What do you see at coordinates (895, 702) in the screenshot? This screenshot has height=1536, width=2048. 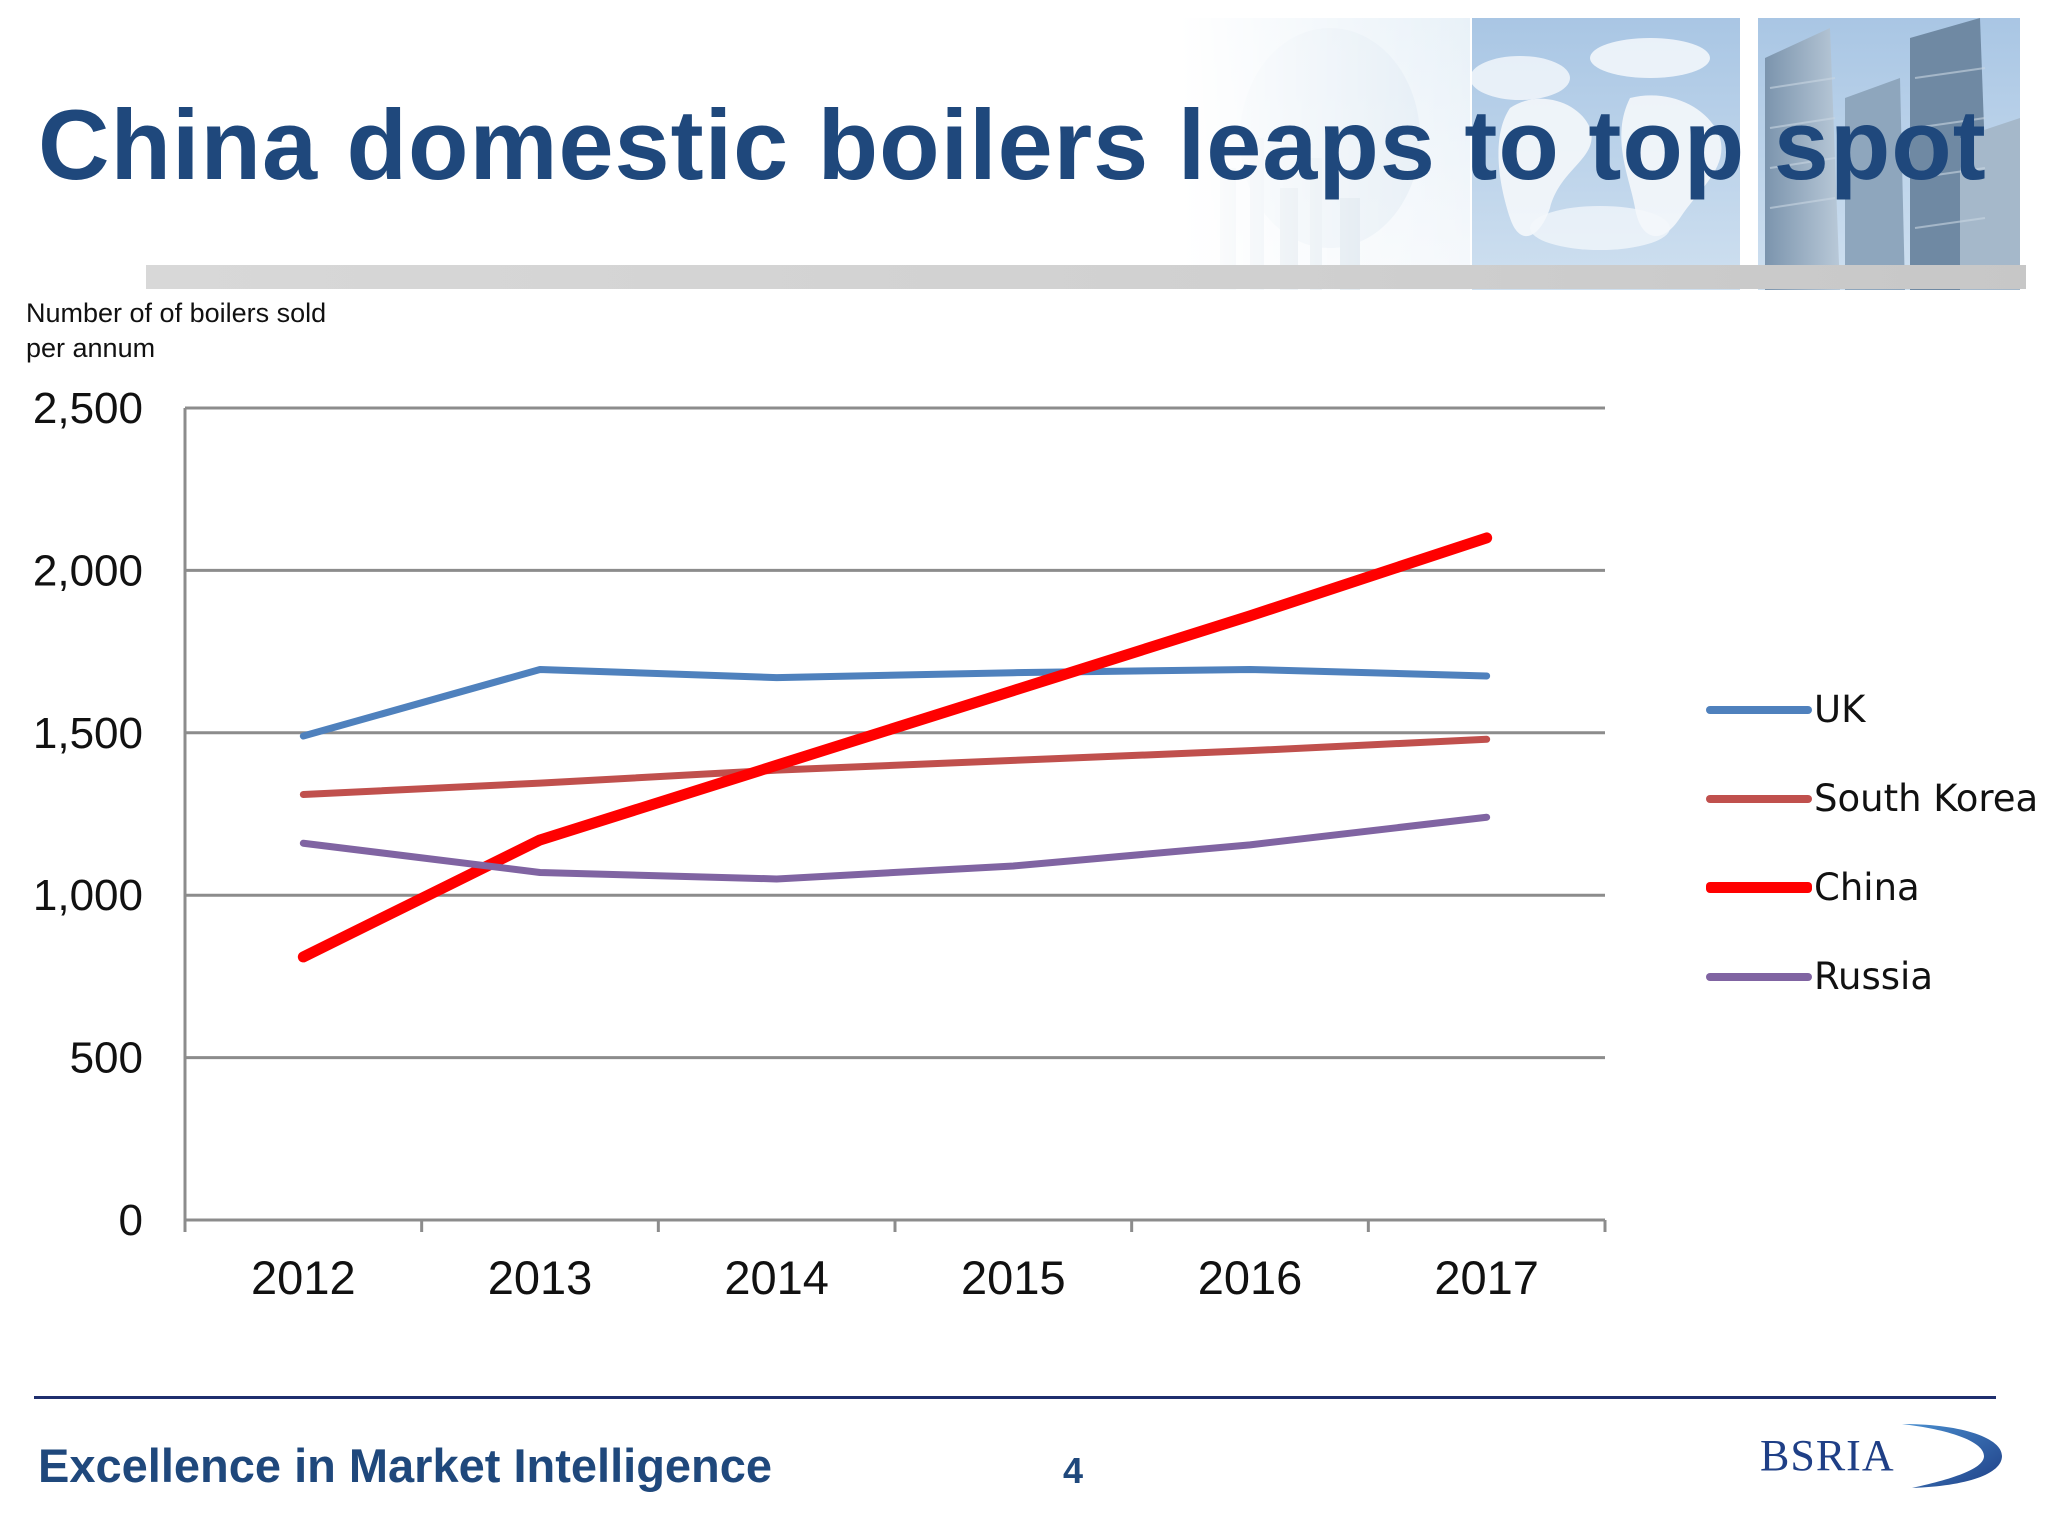 I see `series-line-uk` at bounding box center [895, 702].